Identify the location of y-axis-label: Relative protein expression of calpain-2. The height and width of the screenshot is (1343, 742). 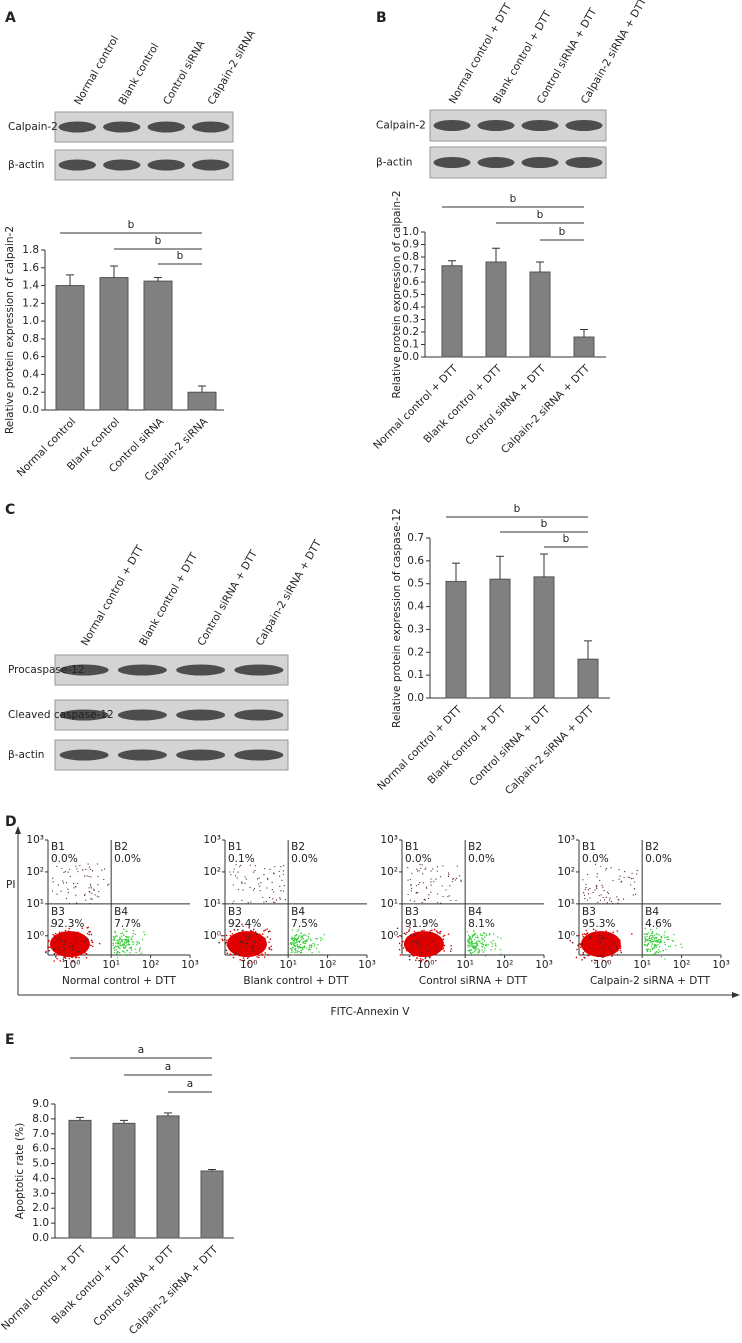
(397, 294).